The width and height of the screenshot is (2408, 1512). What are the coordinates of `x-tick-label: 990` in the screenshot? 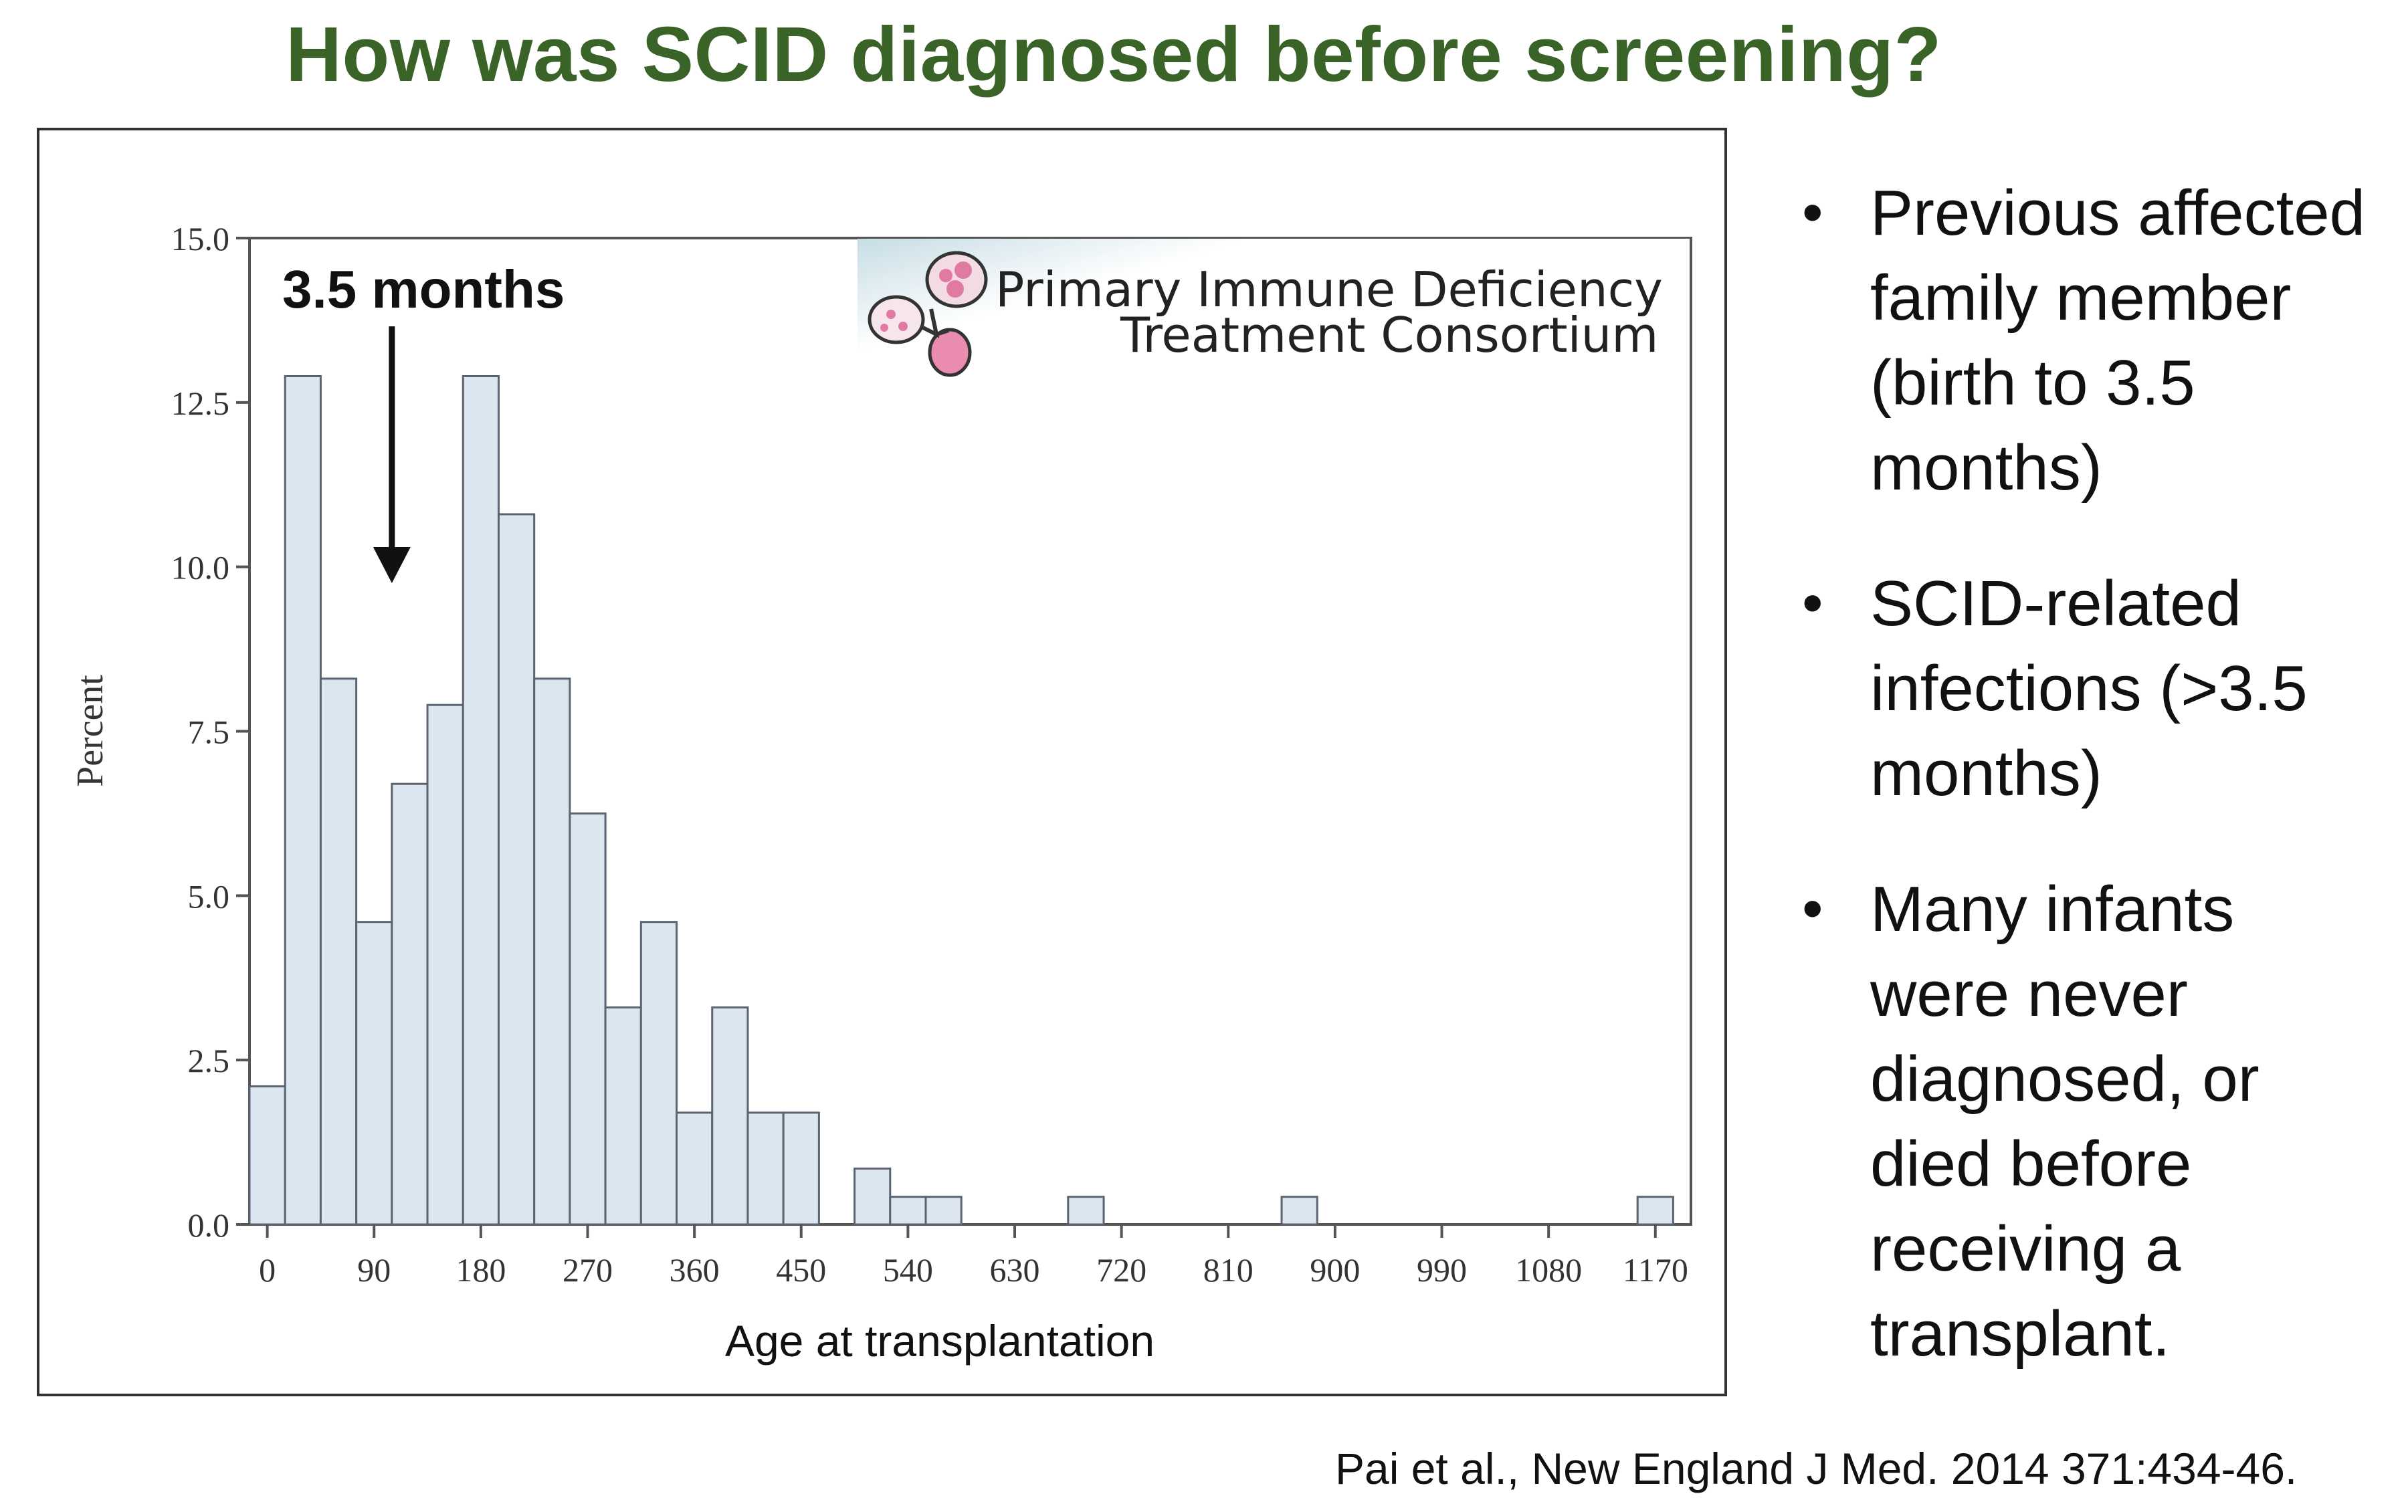 It's located at (1442, 1270).